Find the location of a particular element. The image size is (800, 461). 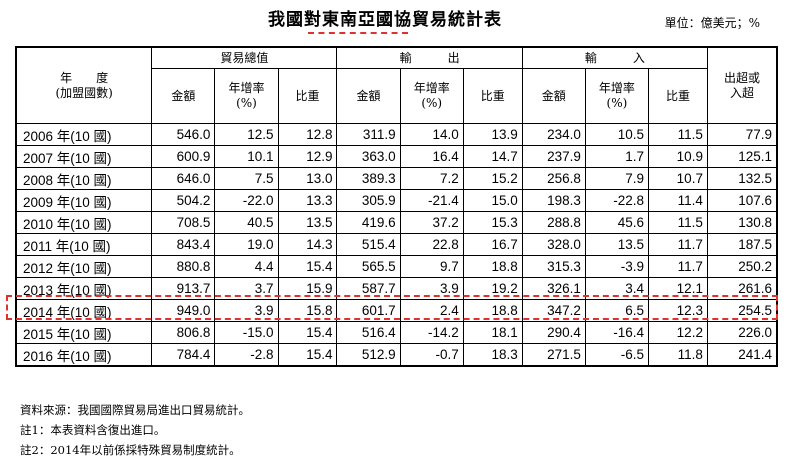

total-growth-cell: 10.1 is located at coordinates (246, 156).